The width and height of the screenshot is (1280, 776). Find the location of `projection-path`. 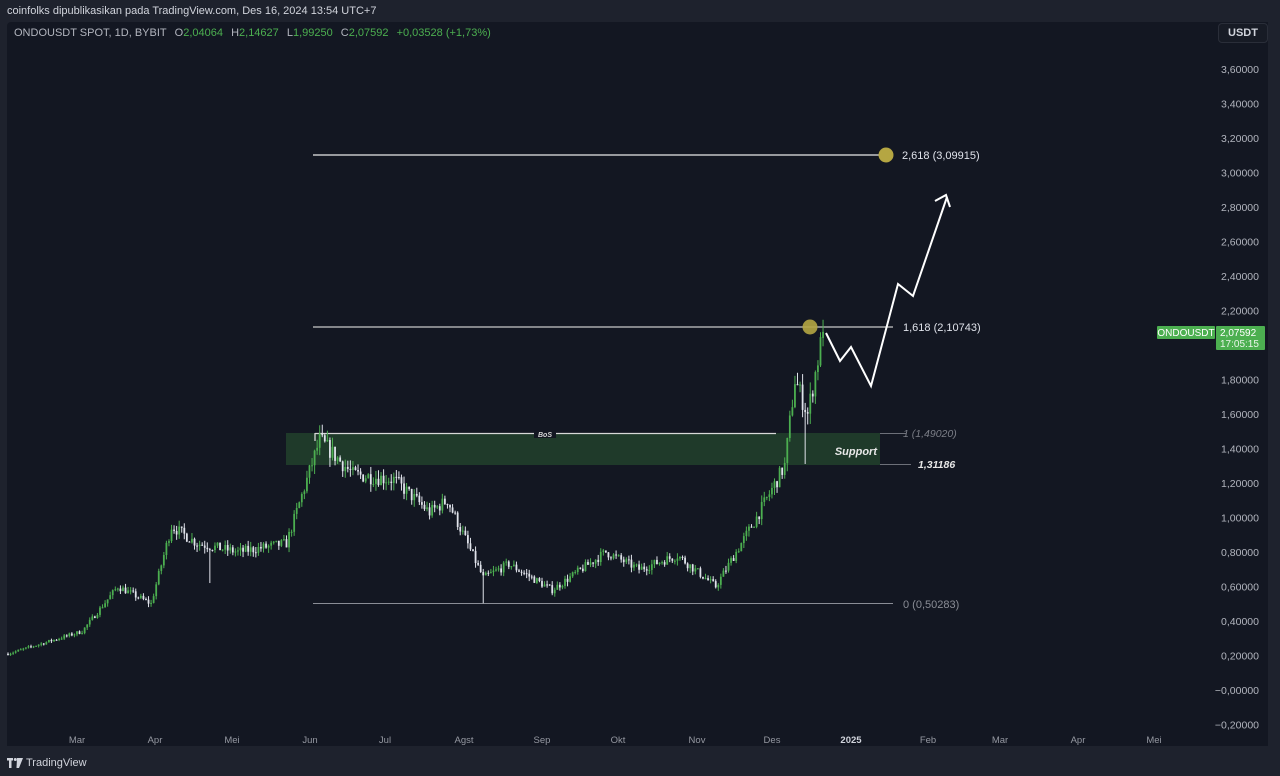

projection-path is located at coordinates (886, 292).